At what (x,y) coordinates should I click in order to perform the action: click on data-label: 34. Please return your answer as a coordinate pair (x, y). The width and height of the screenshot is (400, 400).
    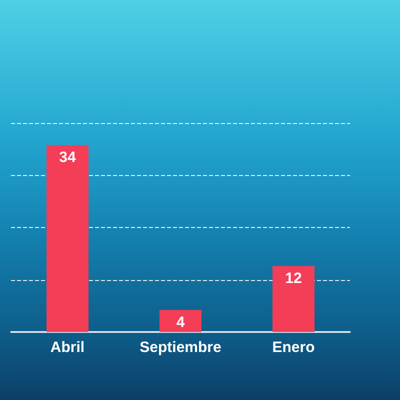
    Looking at the image, I should click on (67, 157).